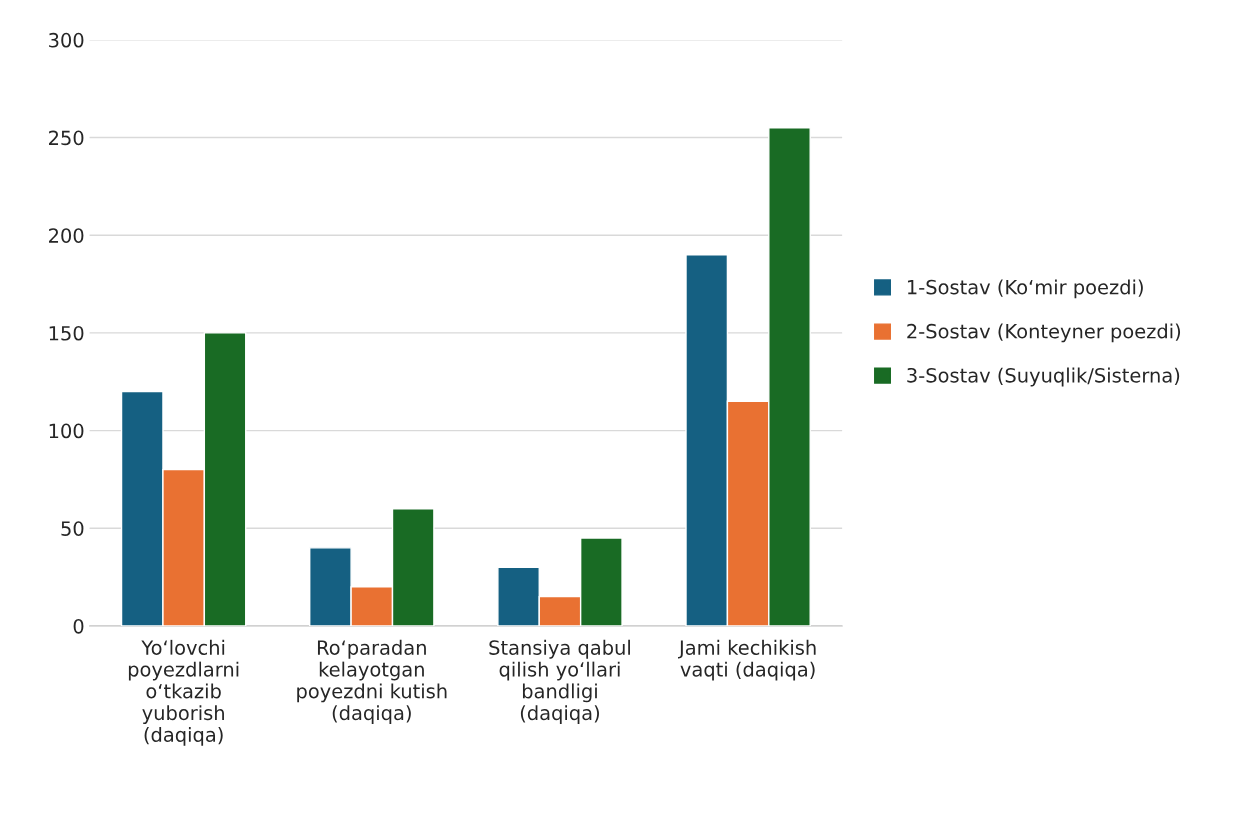 The width and height of the screenshot is (1244, 814). Describe the element at coordinates (66, 138) in the screenshot. I see `y-tick-label: 250` at that location.